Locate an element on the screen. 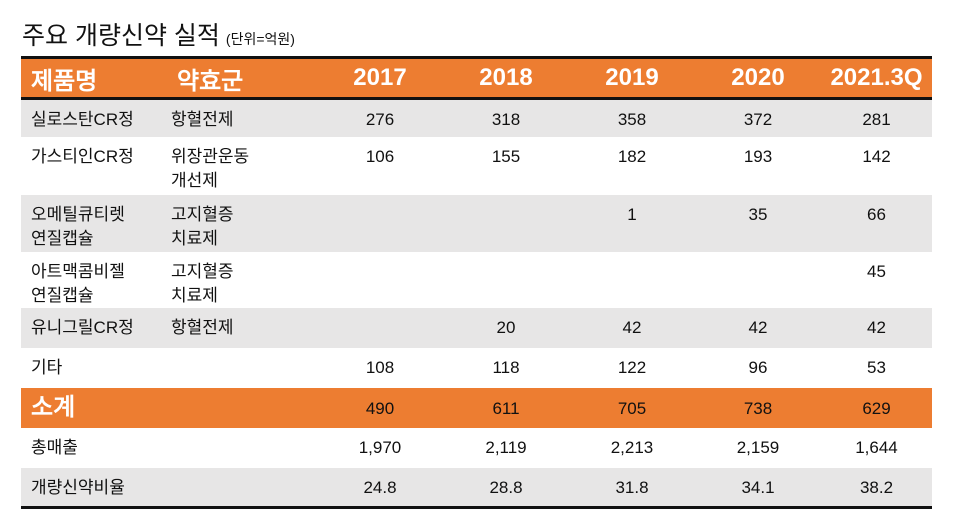 The image size is (960, 526). cell-text: 오메틸큐티렛 is located at coordinates (78, 214).